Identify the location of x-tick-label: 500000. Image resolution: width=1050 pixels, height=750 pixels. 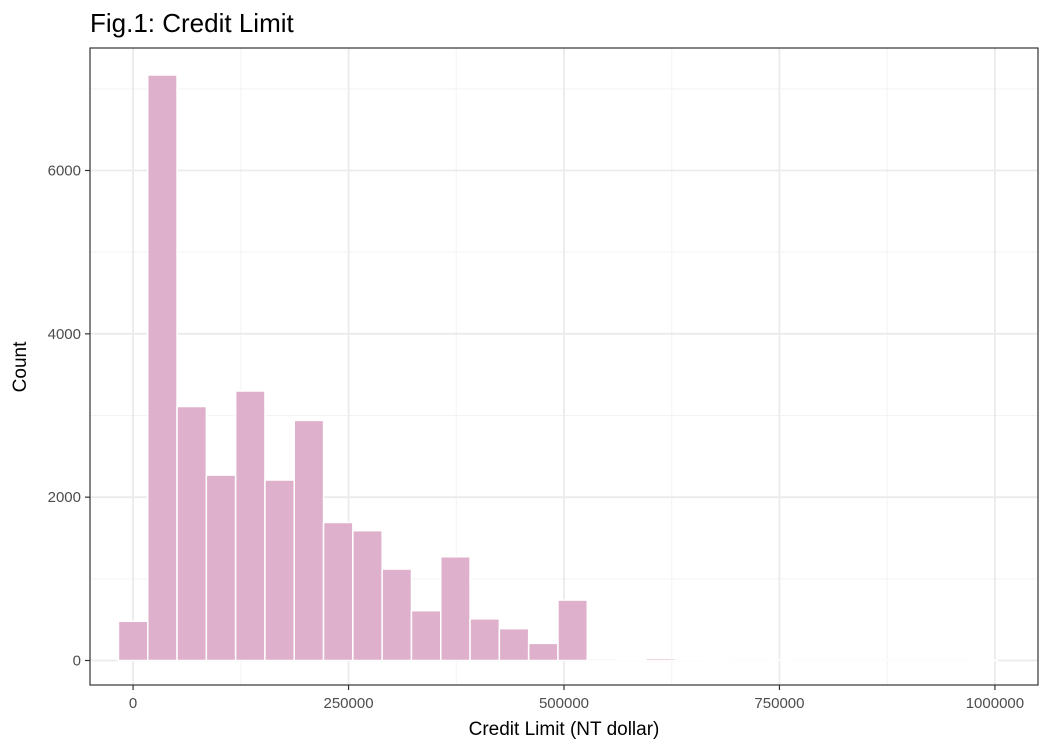
(564, 703).